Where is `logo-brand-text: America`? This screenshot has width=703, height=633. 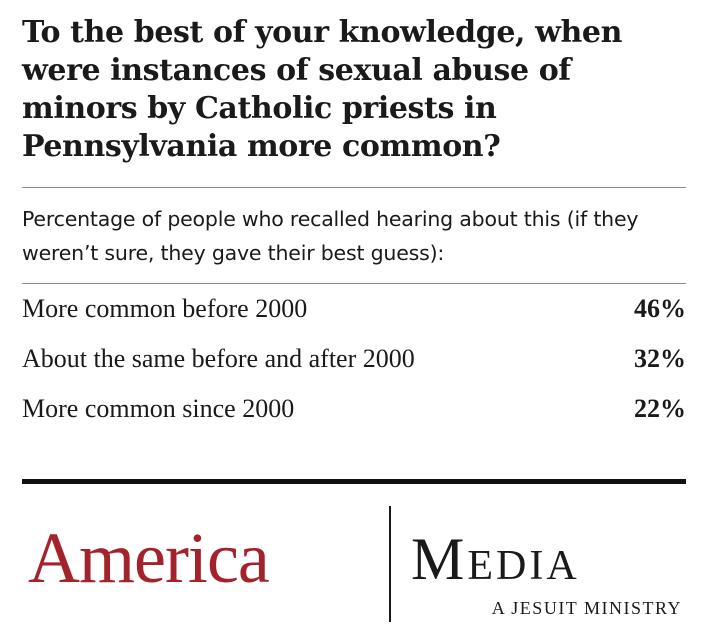 logo-brand-text: America is located at coordinates (149, 558).